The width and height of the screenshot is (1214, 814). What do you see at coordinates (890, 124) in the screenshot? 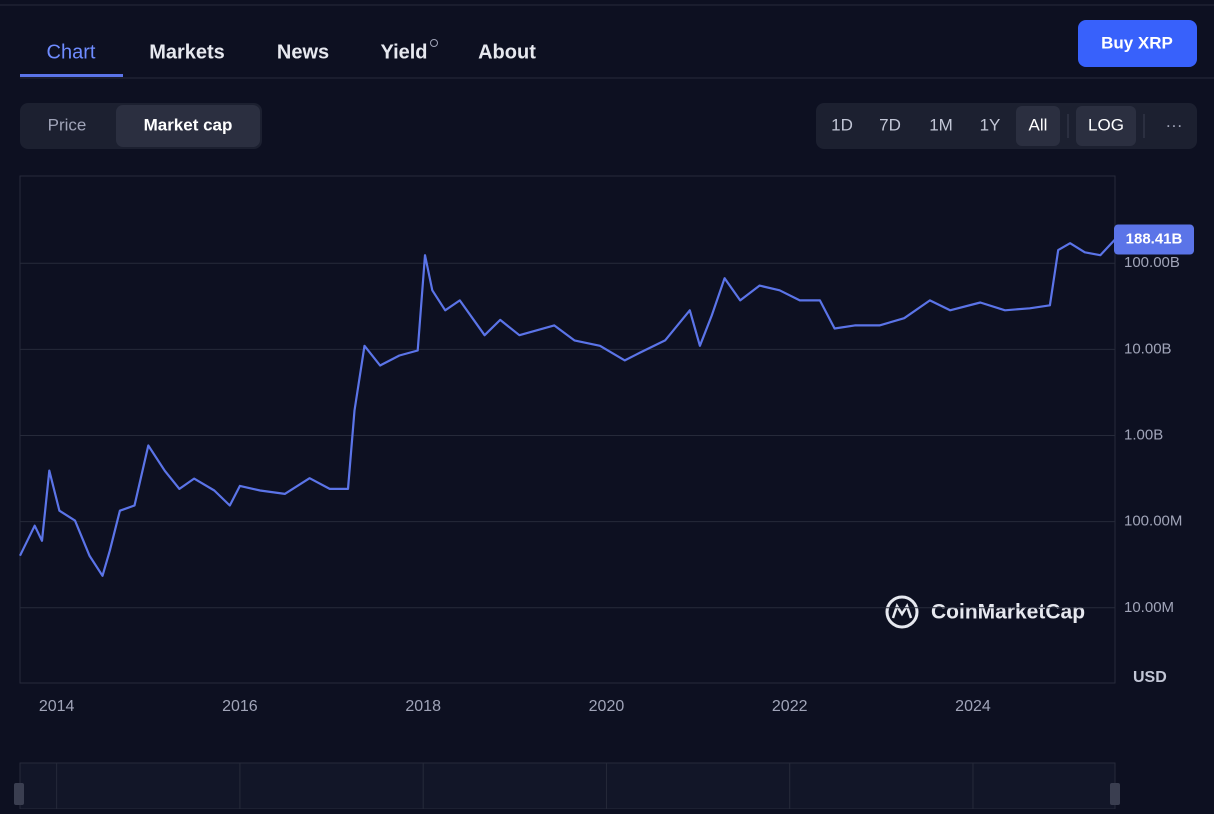
I see `range-option: 7D` at bounding box center [890, 124].